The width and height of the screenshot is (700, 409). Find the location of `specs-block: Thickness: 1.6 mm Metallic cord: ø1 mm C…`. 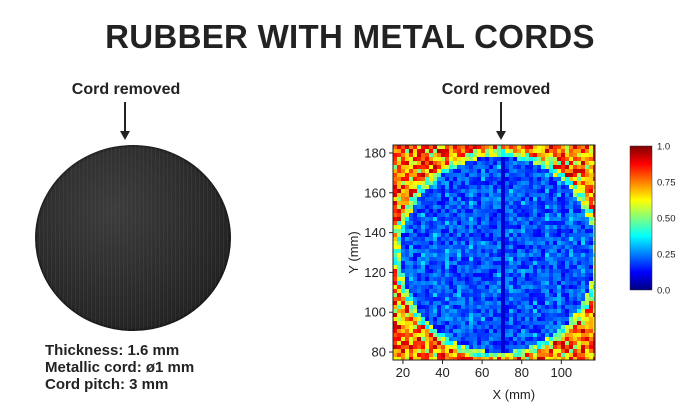

specs-block: Thickness: 1.6 mm Metallic cord: ø1 mm C… is located at coordinates (119, 367).